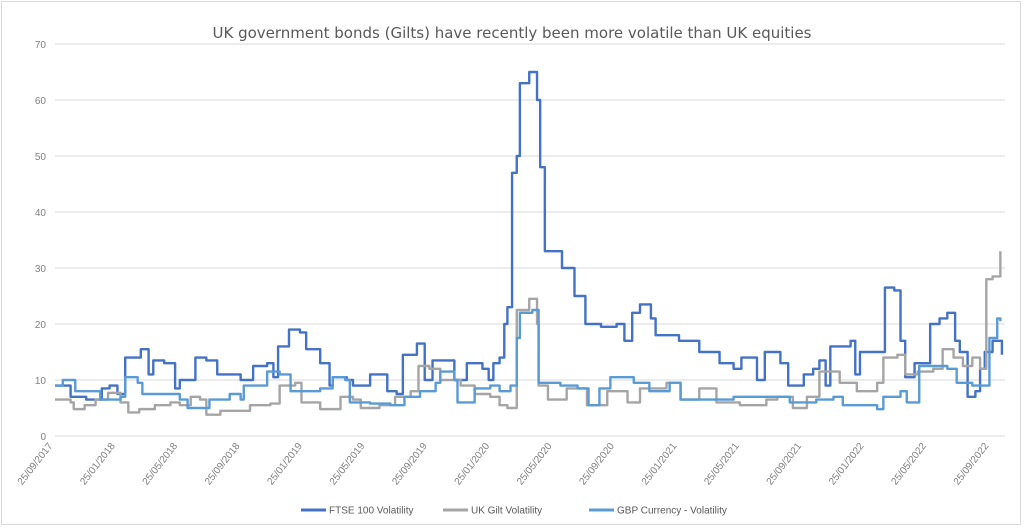 Image resolution: width=1024 pixels, height=528 pixels. What do you see at coordinates (41, 157) in the screenshot?
I see `y-tick-label: 50` at bounding box center [41, 157].